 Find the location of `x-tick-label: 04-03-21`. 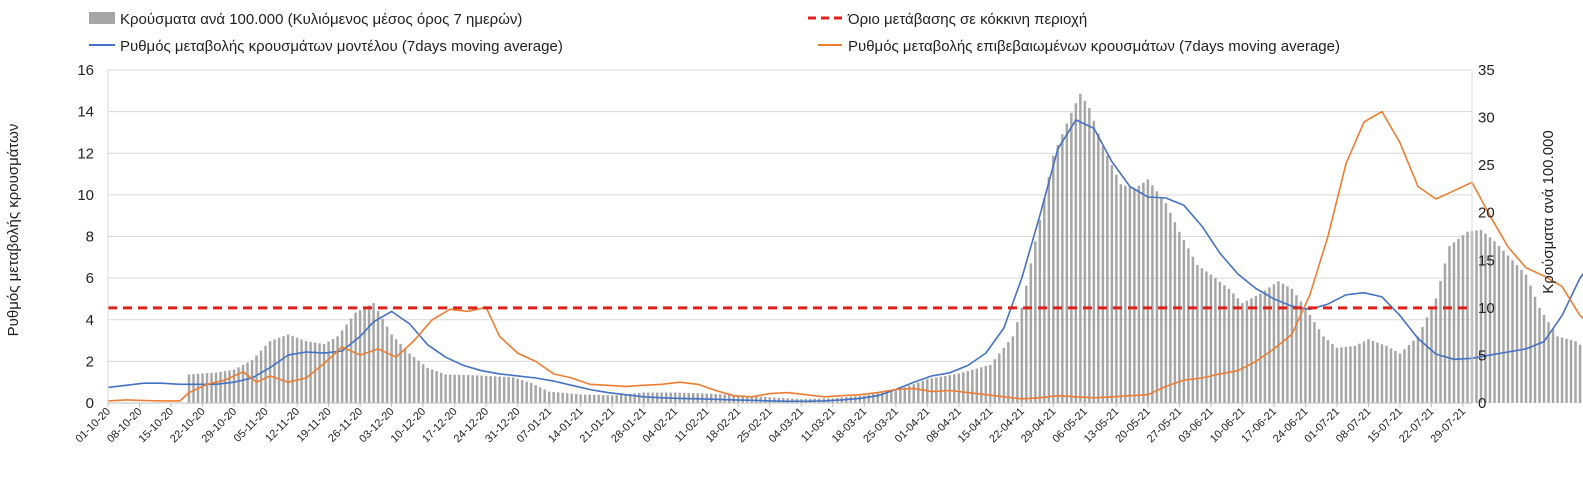

x-tick-label: 04-03-21 is located at coordinates (787, 426).